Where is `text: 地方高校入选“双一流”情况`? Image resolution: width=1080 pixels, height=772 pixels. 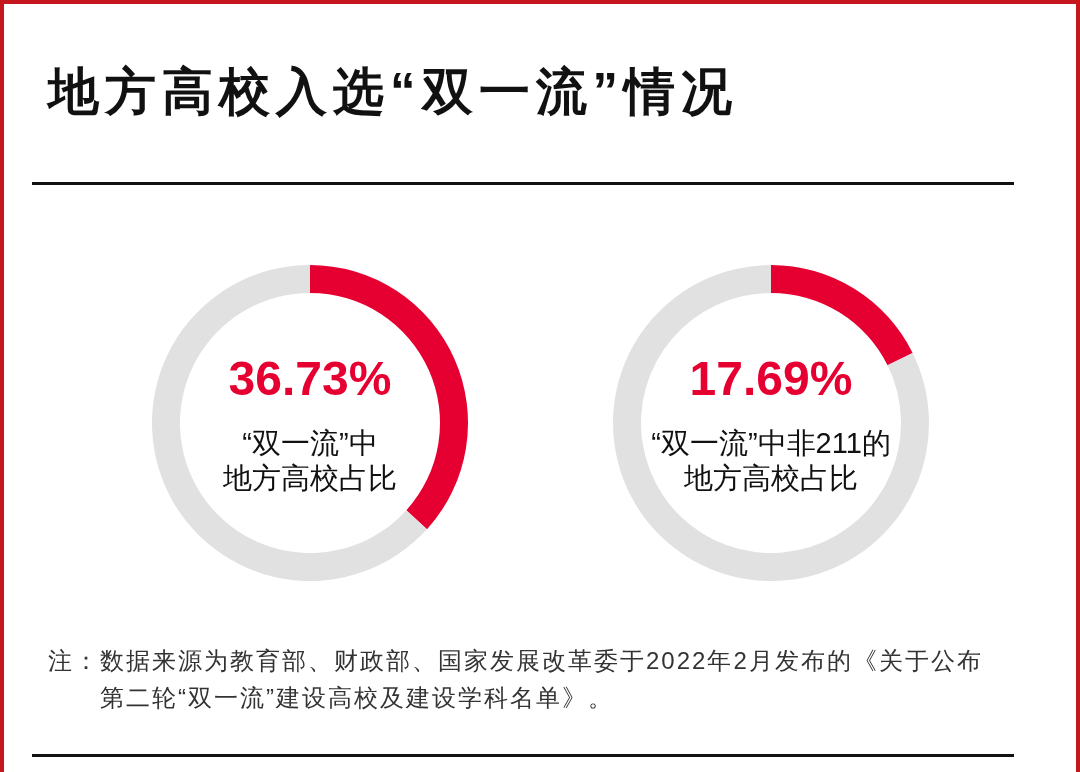
text: 地方高校入选“双一流”情况 is located at coordinates (393, 91).